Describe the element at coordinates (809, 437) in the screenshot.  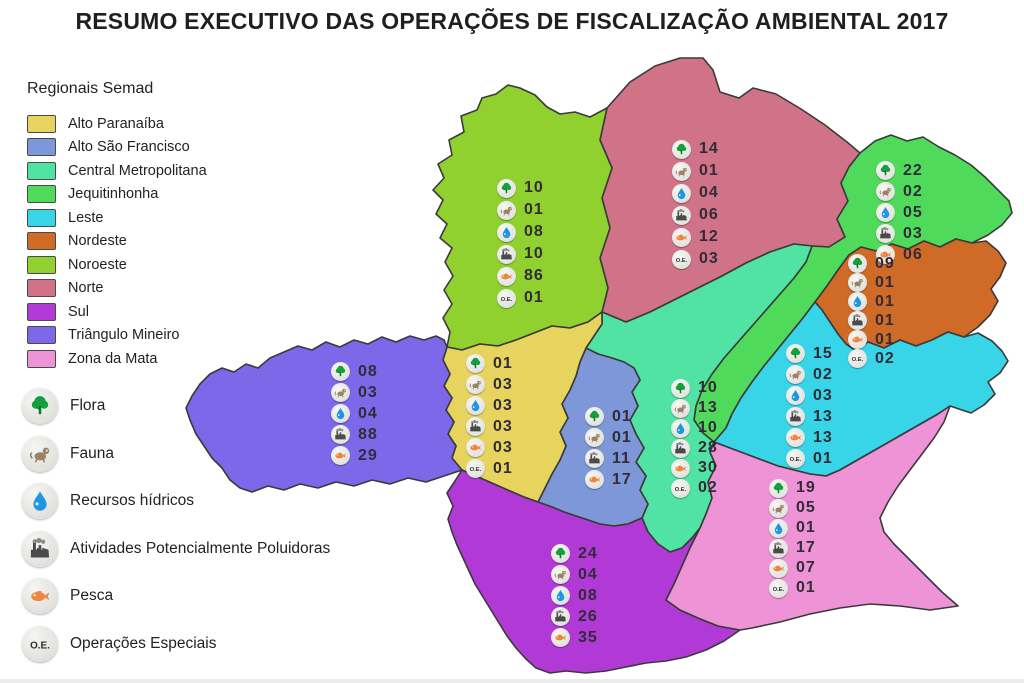
I see `callout-row-pesca: 13` at that location.